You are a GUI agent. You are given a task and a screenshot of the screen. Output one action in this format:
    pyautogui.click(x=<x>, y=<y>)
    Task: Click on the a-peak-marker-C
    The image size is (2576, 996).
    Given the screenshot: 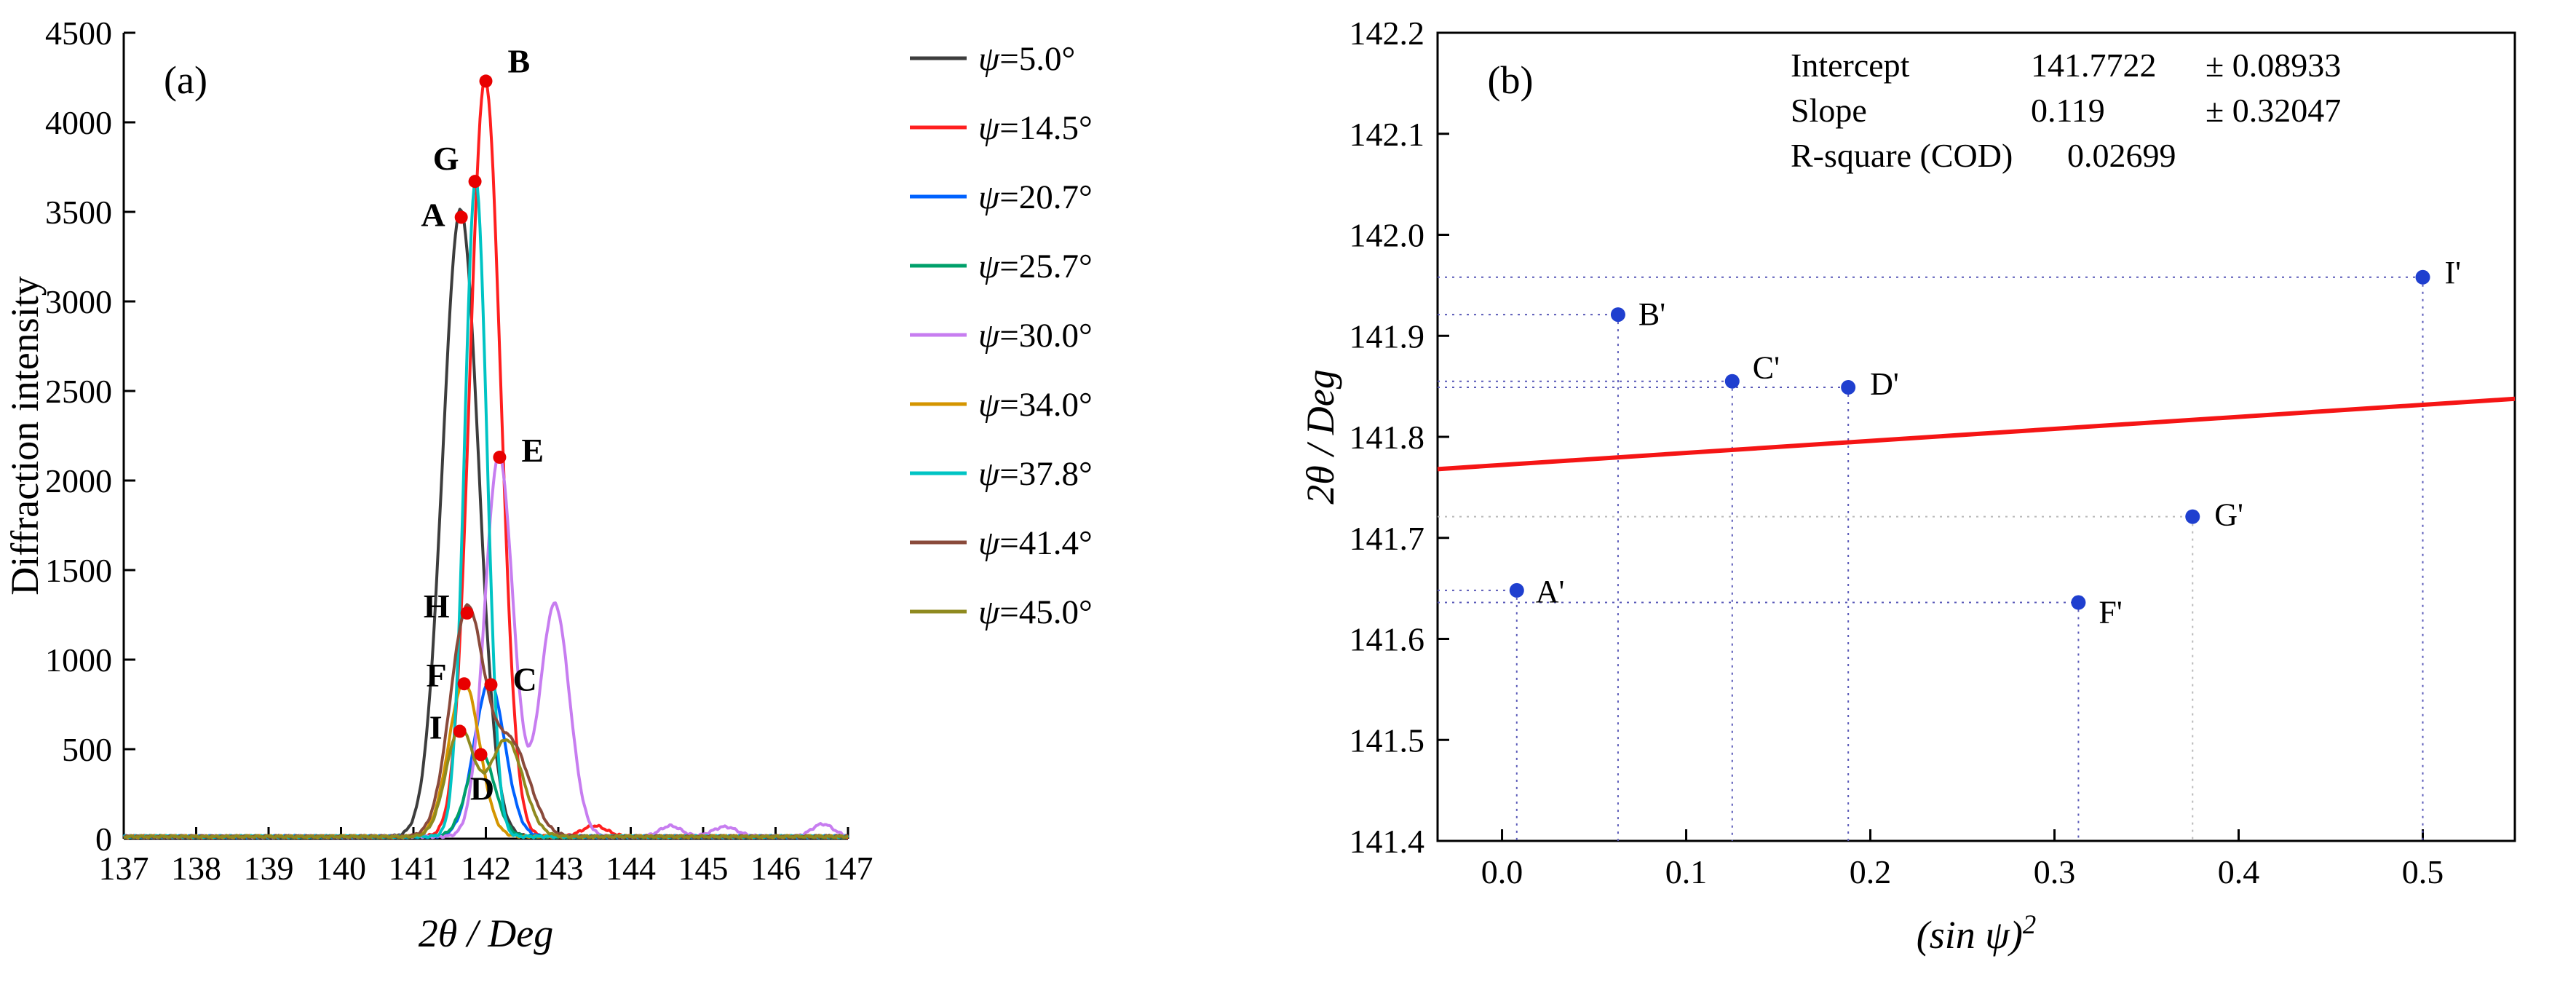 What is the action you would take?
    pyautogui.click(x=491, y=685)
    